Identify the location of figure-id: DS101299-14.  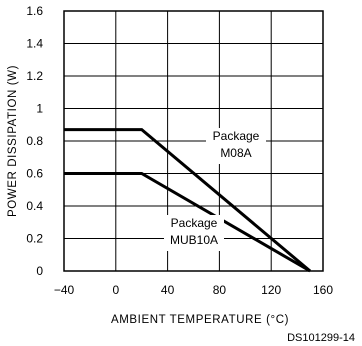
(321, 338).